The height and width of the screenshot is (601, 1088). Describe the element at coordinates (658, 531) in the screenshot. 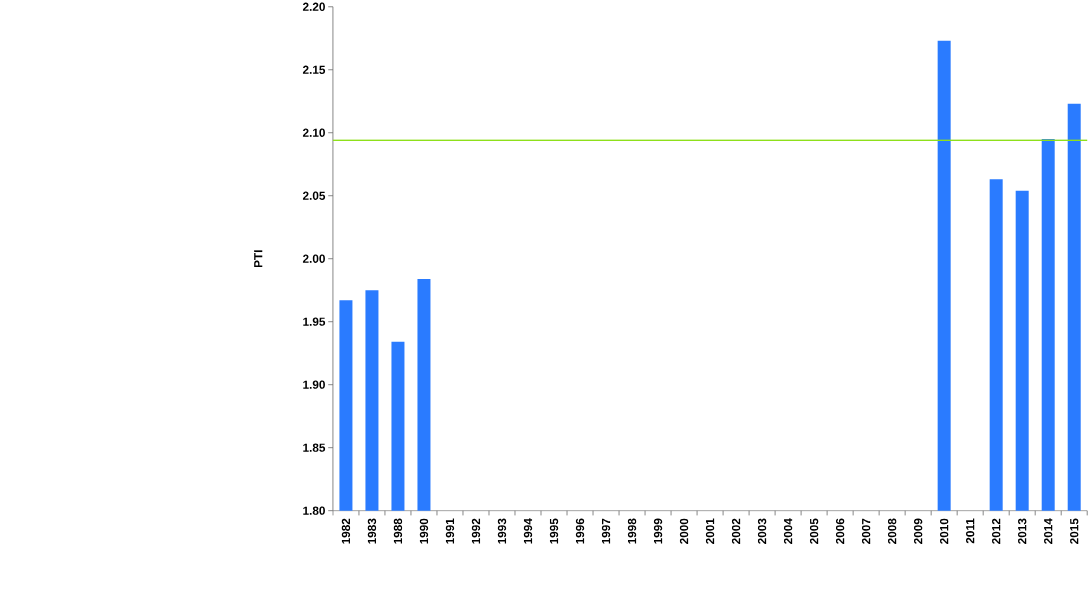

I see `x-tick-label: 1999` at that location.